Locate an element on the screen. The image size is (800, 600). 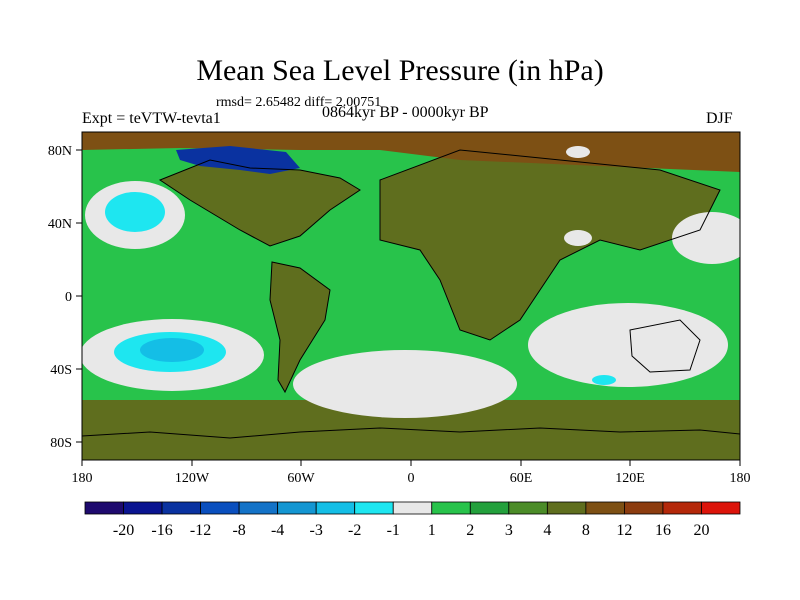
south-pacific-blue-core is located at coordinates (172, 350).